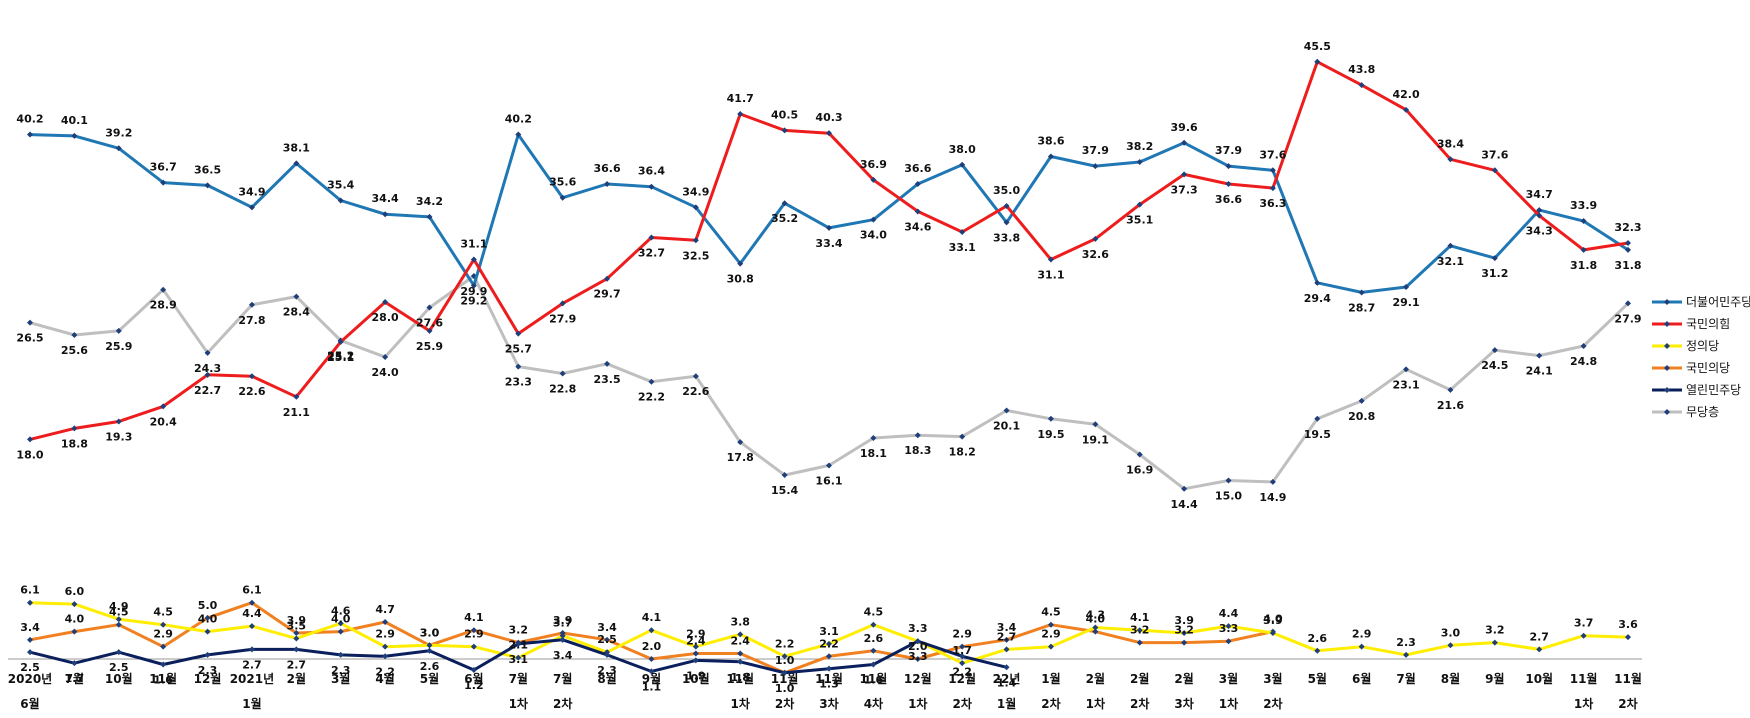  I want to click on data-label: 2.3, so click(1406, 642).